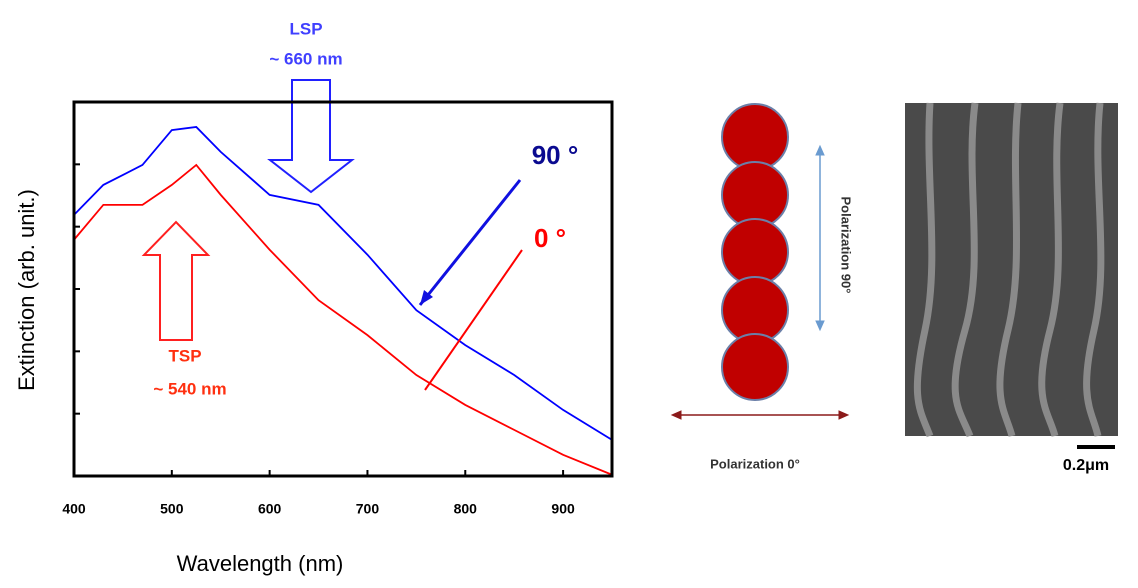 This screenshot has height=588, width=1138. Describe the element at coordinates (426, 297) in the screenshot. I see `pointer-90-head` at that location.